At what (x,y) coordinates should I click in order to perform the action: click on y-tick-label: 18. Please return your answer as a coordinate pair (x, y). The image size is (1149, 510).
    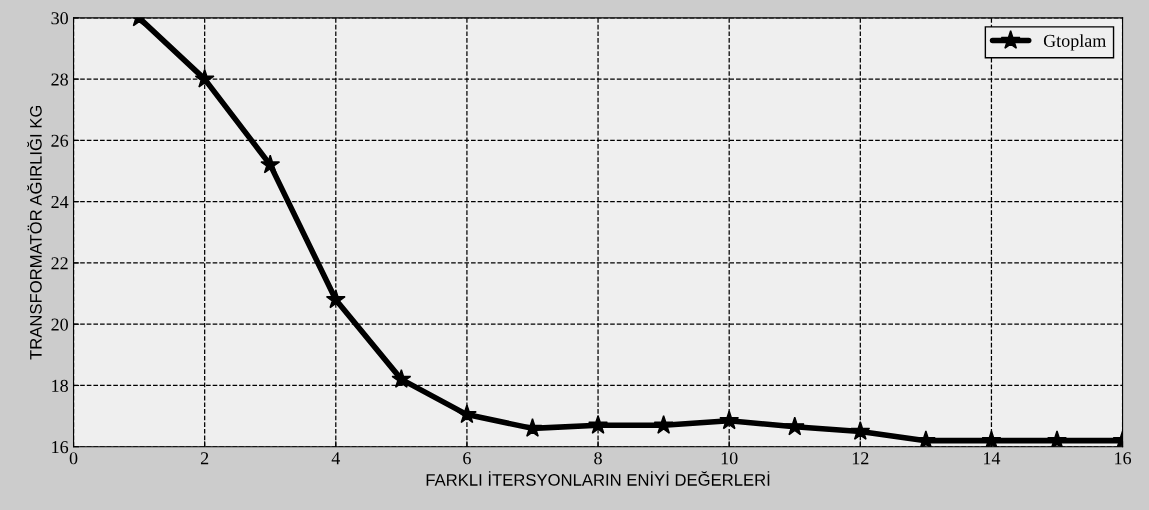
    Looking at the image, I should click on (60, 385).